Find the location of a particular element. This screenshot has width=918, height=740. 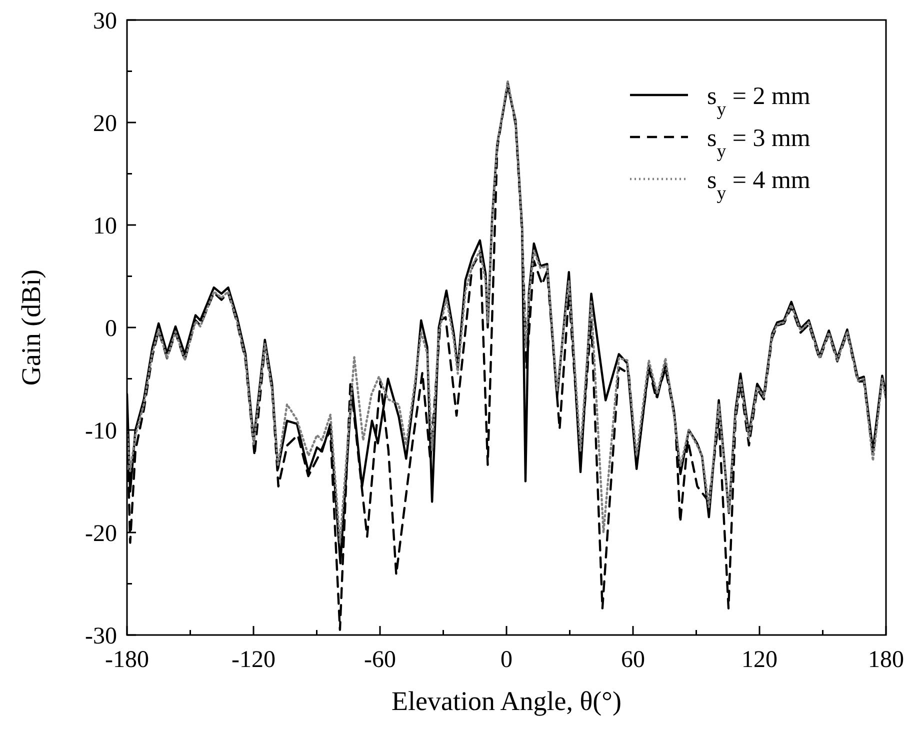

x-tick-label: 120 is located at coordinates (760, 660).